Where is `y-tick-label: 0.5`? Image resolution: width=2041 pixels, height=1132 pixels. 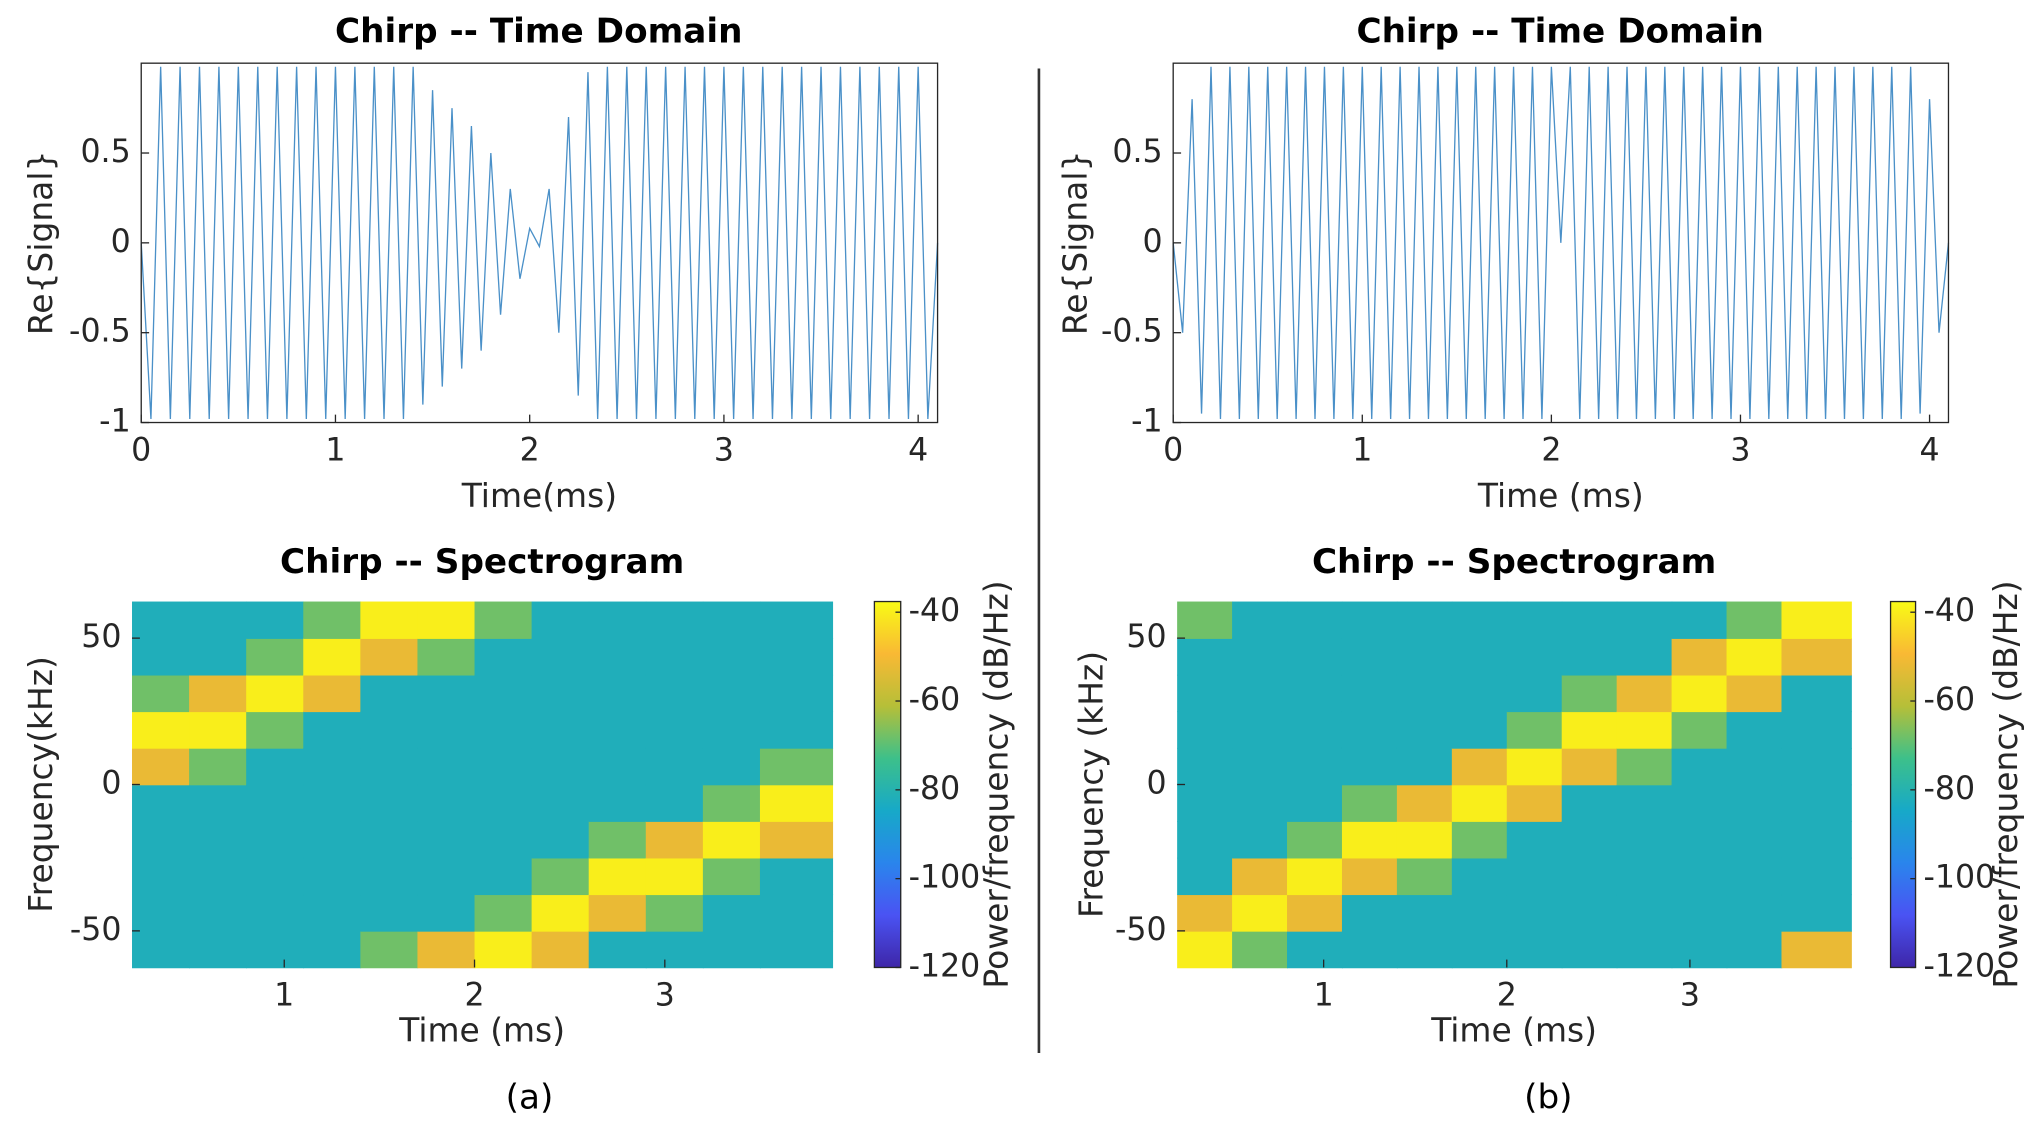 y-tick-label: 0.5 is located at coordinates (105, 152).